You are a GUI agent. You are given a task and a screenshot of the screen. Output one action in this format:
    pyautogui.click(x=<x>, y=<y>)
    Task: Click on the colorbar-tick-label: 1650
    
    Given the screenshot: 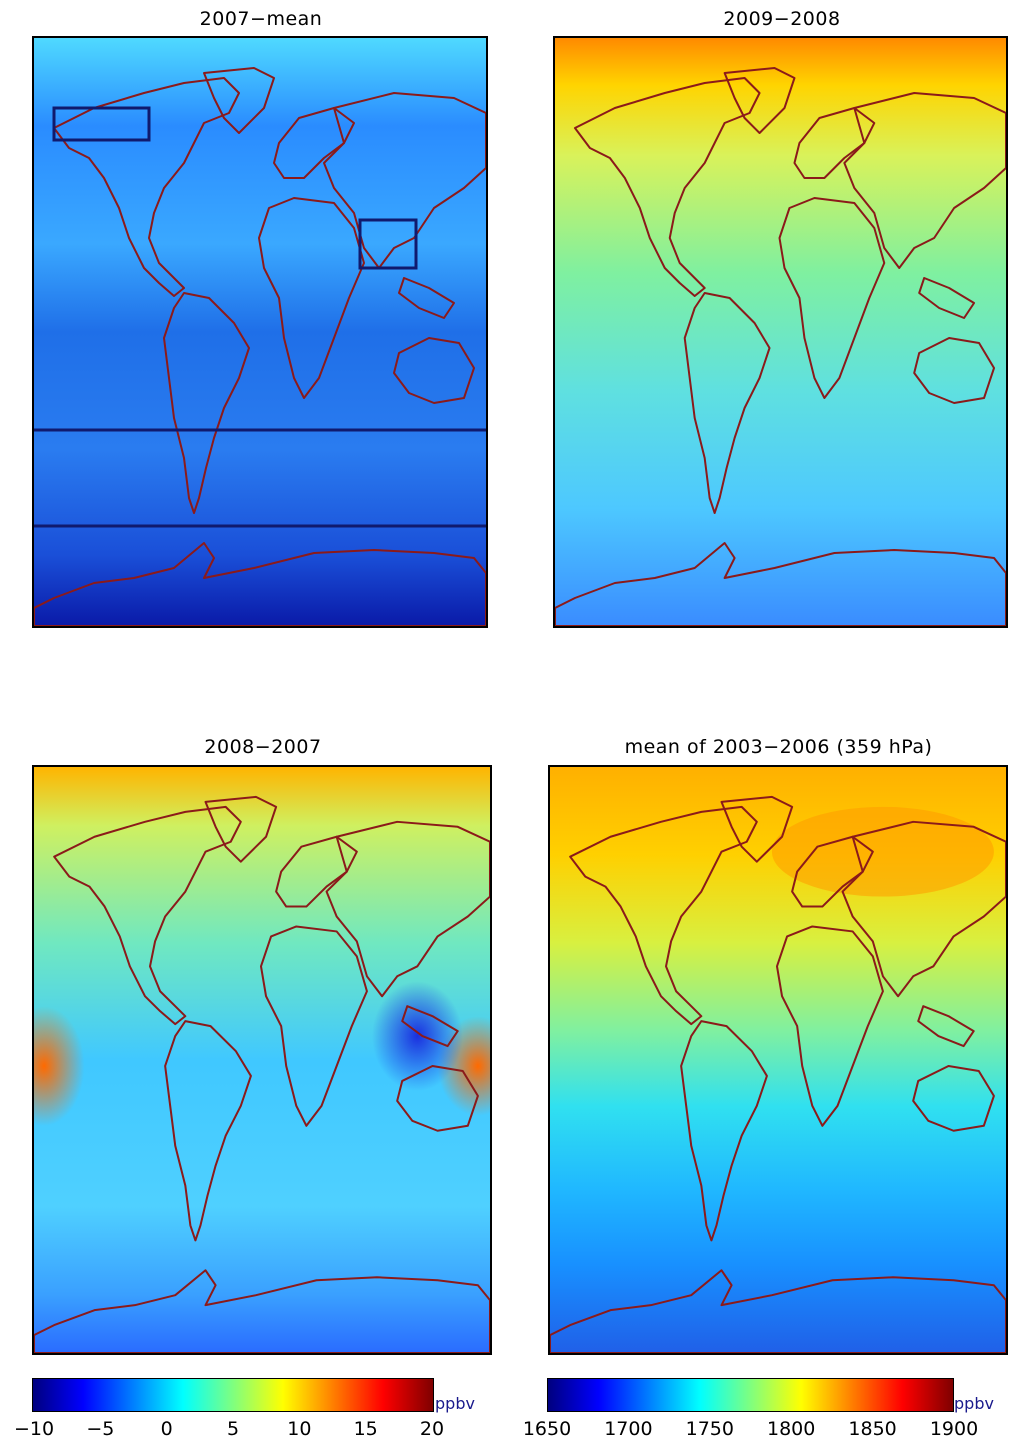 What is the action you would take?
    pyautogui.click(x=547, y=1429)
    